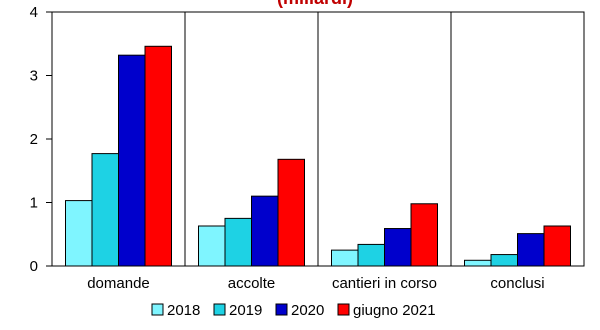  I want to click on category-label: domande, so click(118, 283).